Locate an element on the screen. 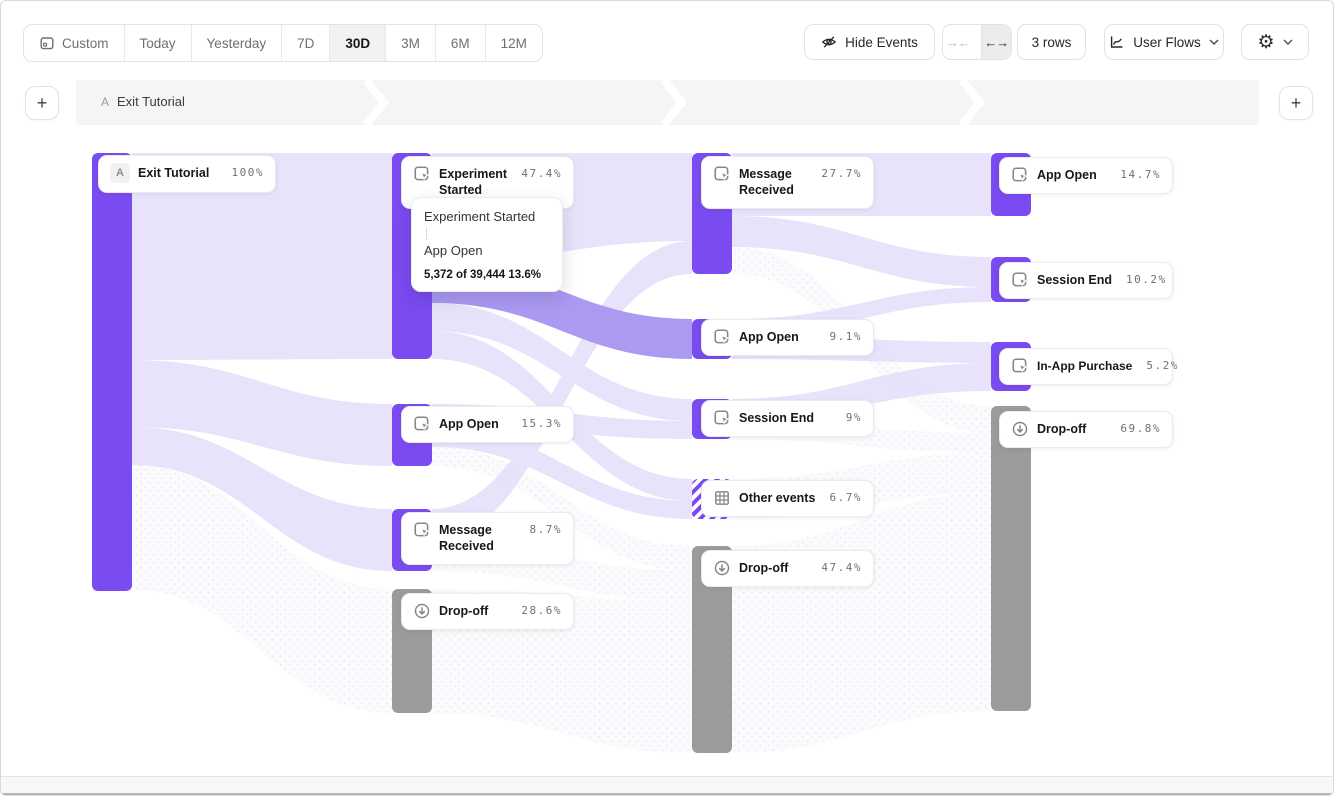 The height and width of the screenshot is (796, 1334). node-bar-exit-tutorial is located at coordinates (112, 372).